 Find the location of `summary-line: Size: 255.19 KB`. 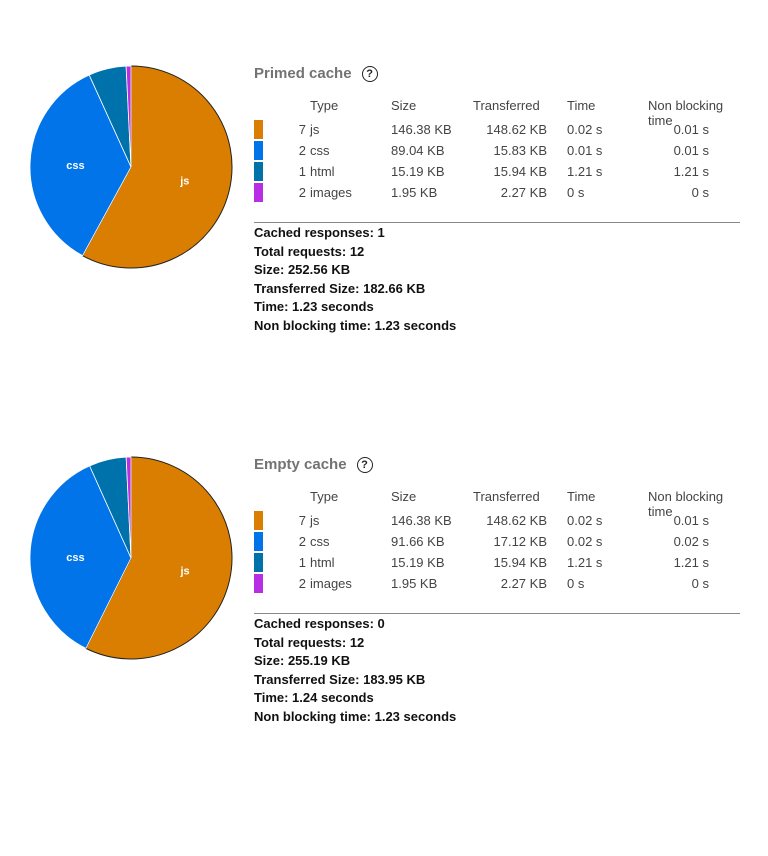

summary-line: Size: 255.19 KB is located at coordinates (302, 660).